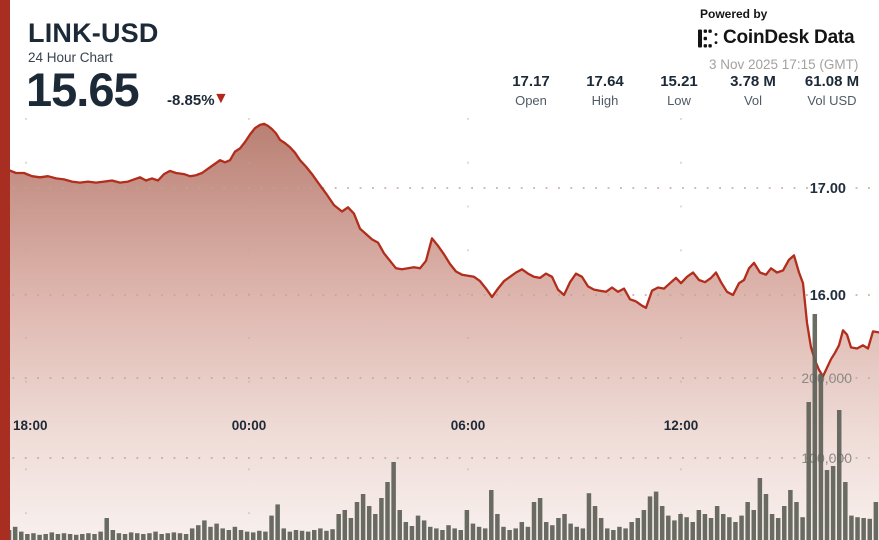 The height and width of the screenshot is (540, 879). What do you see at coordinates (191, 100) in the screenshot?
I see `price-change-percent: -8.85%` at bounding box center [191, 100].